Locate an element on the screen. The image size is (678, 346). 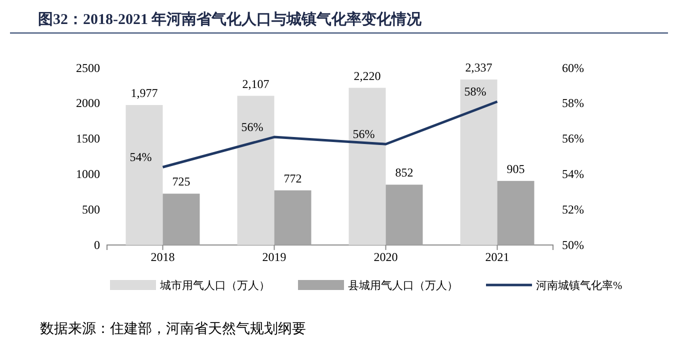
data-label: 772 is located at coordinates (293, 178).